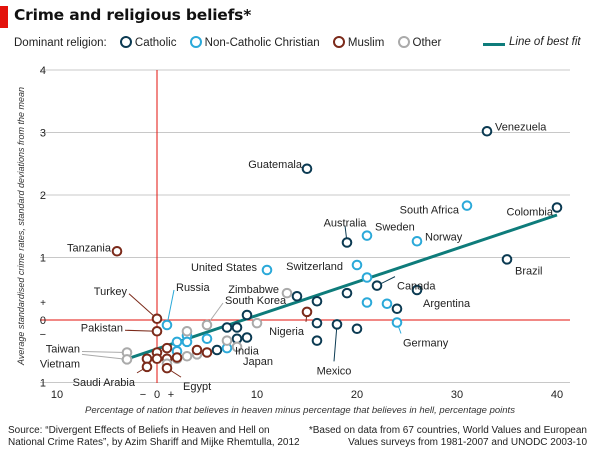 The height and width of the screenshot is (457, 595). Describe the element at coordinates (155, 43) in the screenshot. I see `legend-item-label: Catholic` at that location.